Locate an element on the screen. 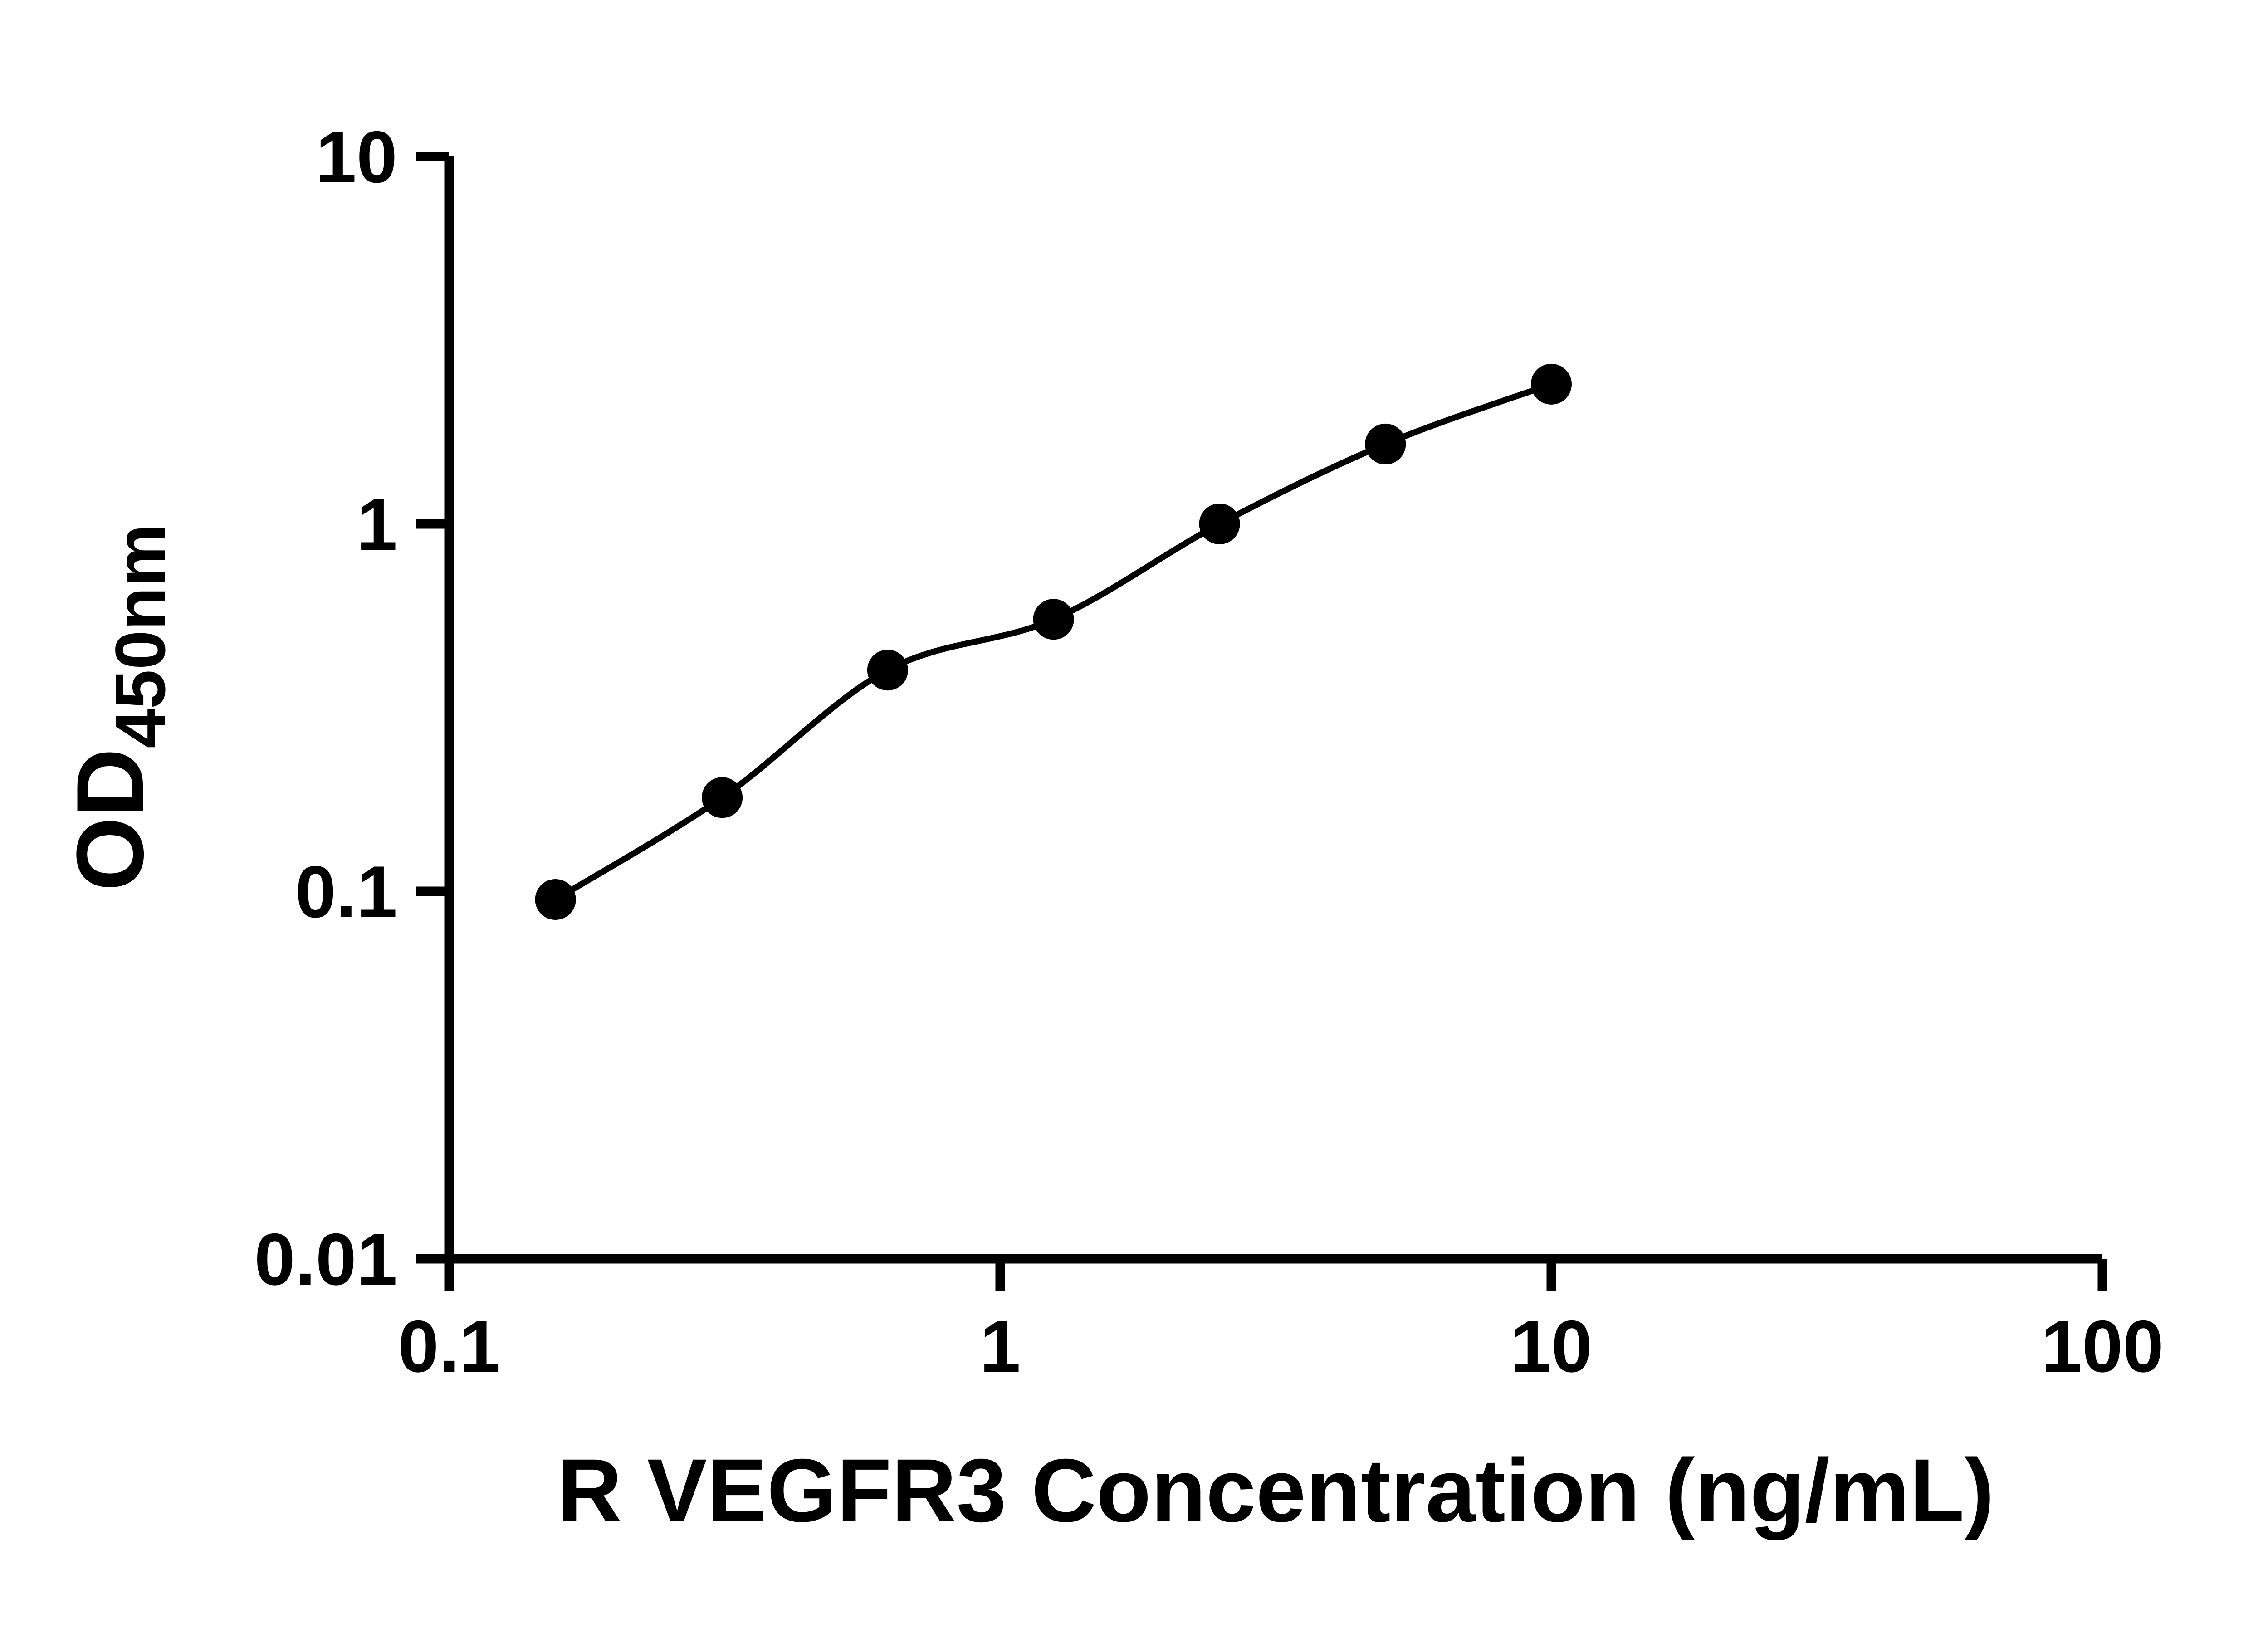 This screenshot has height=1633, width=2268. x-axis-tick-label: 10 is located at coordinates (1551, 1346).